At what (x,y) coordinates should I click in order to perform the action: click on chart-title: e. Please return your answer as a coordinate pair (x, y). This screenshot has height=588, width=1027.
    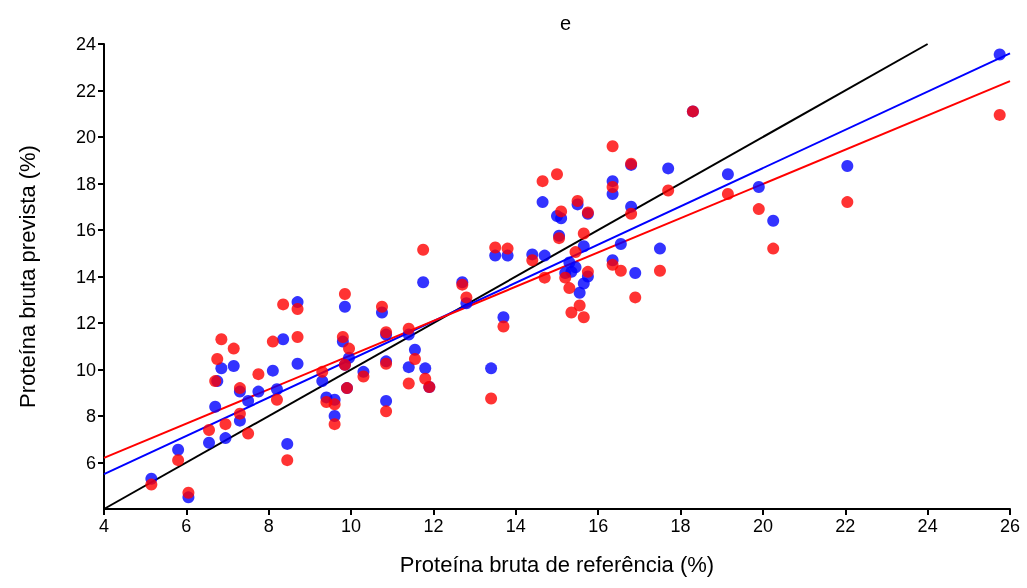
    Looking at the image, I should click on (566, 23).